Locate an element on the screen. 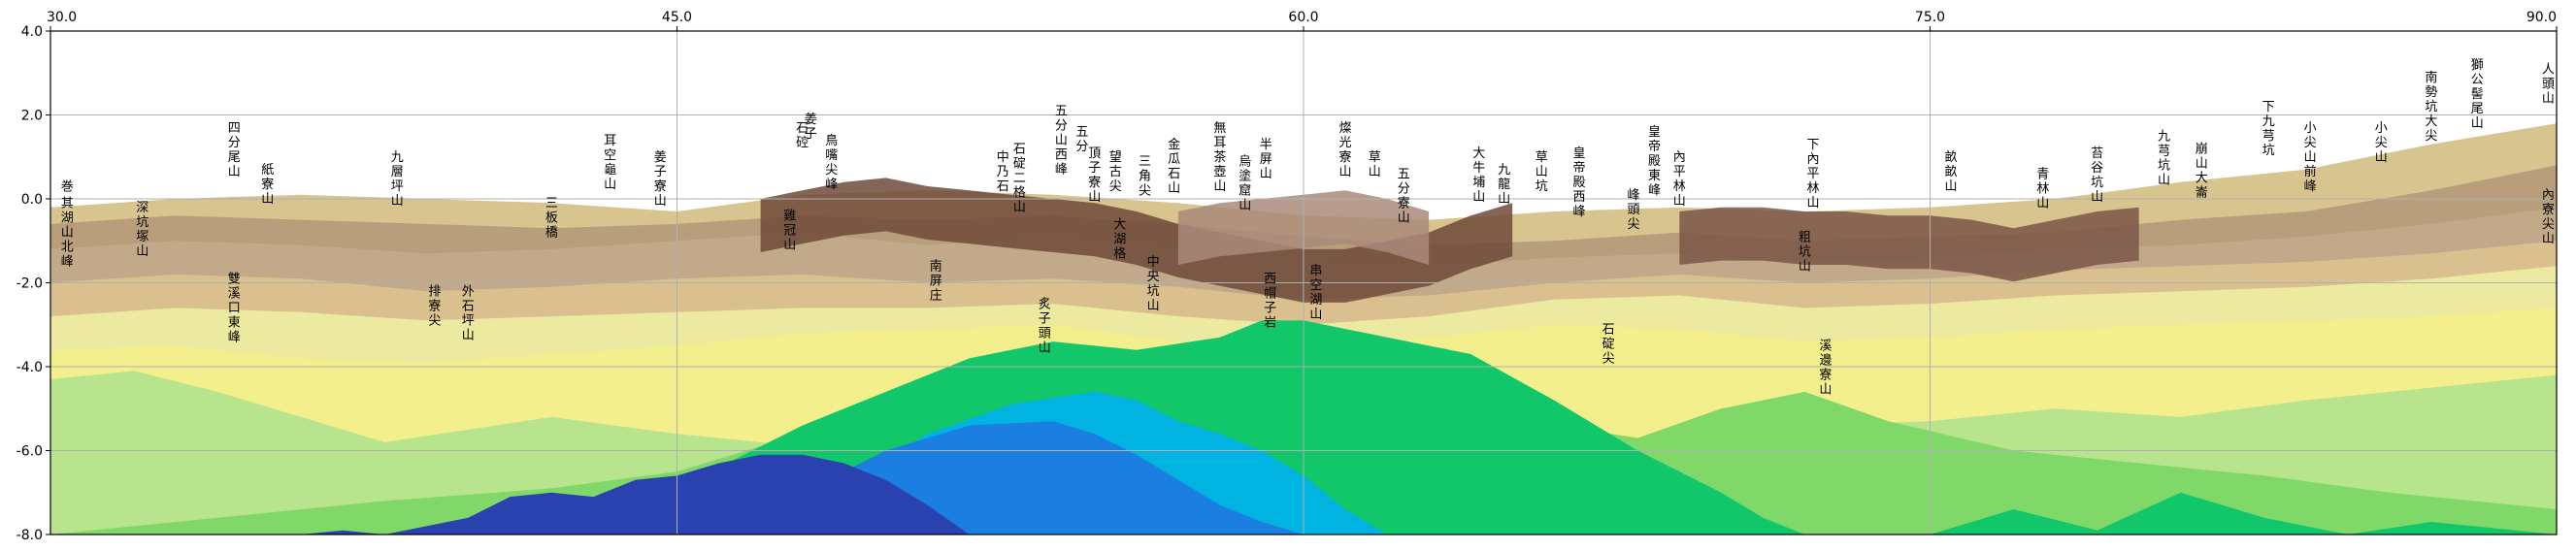 The image size is (2576, 551). peak-label: 鳥嘴尖峰 is located at coordinates (831, 163).